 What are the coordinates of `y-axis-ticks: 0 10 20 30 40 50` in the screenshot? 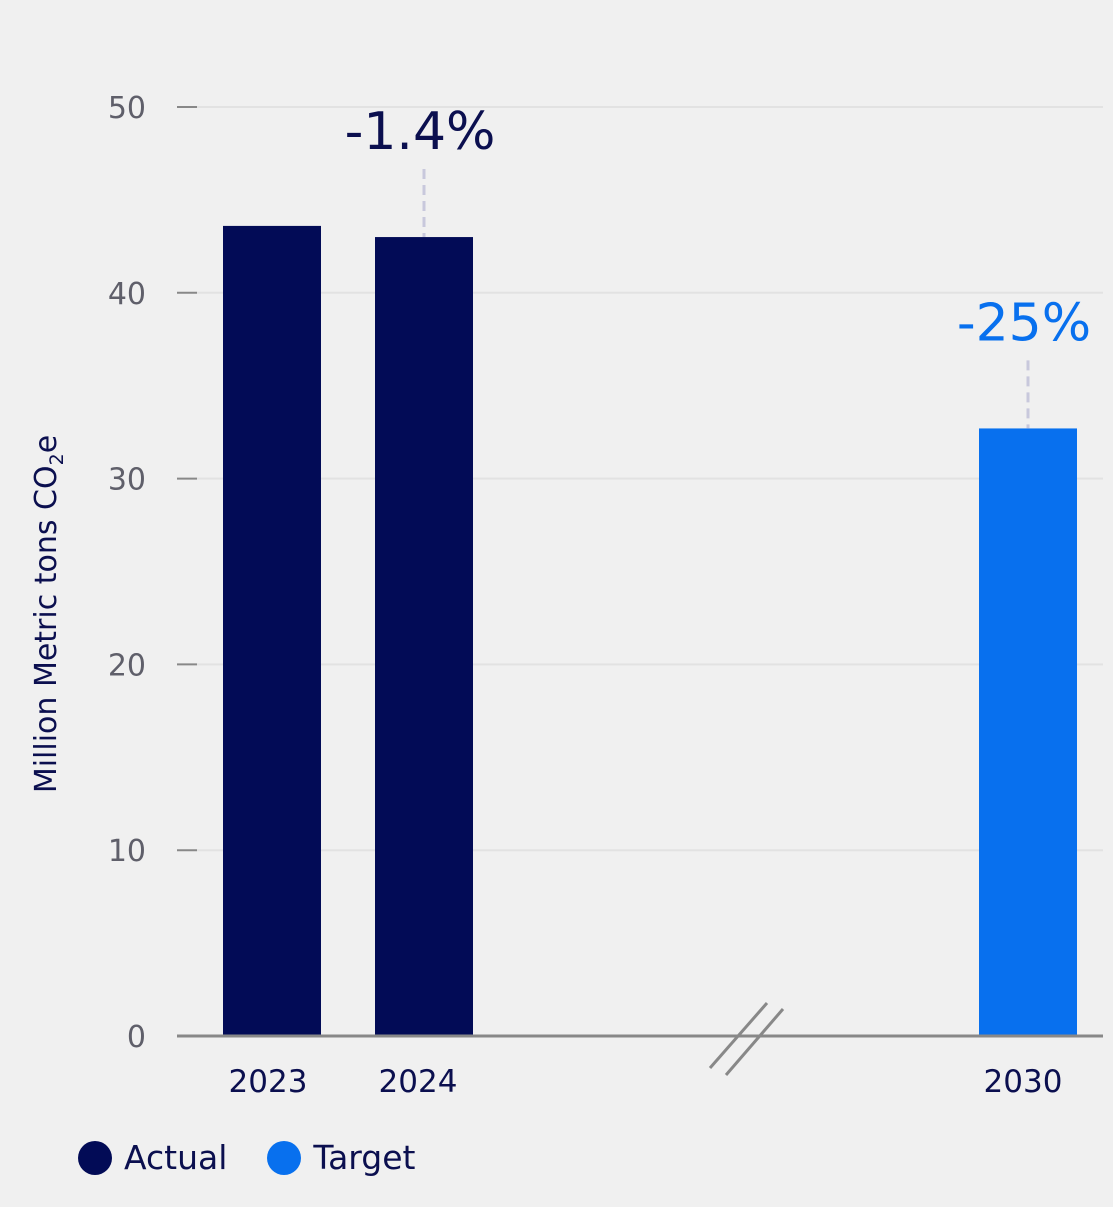 It's located at (152, 573).